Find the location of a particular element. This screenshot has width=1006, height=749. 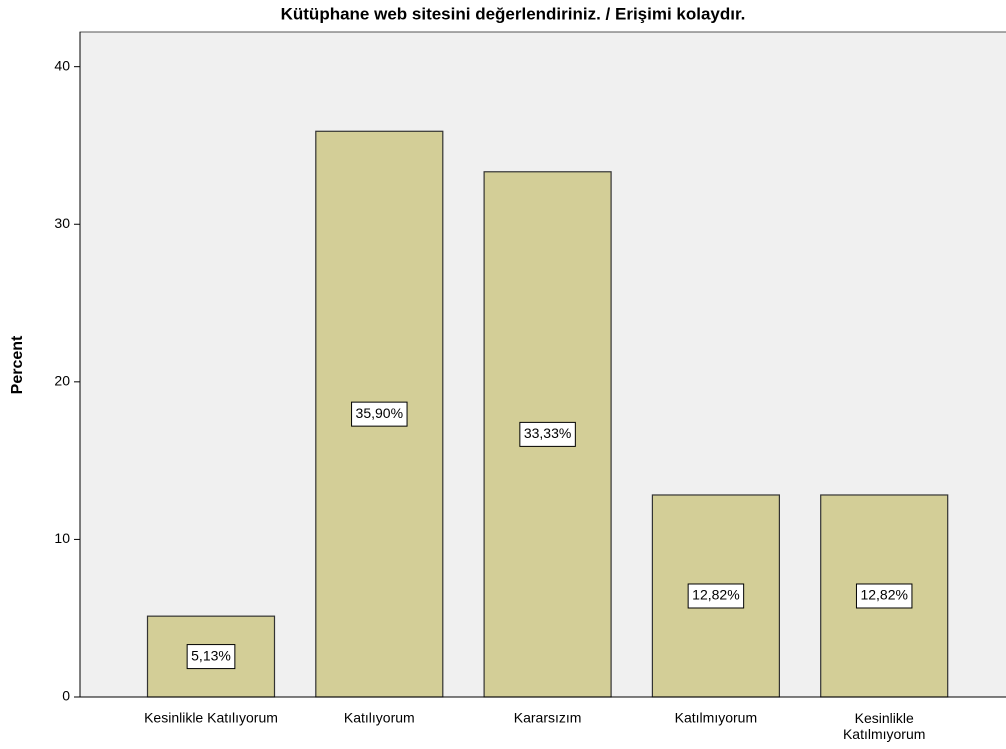

value-label: 35,90% is located at coordinates (379, 413).